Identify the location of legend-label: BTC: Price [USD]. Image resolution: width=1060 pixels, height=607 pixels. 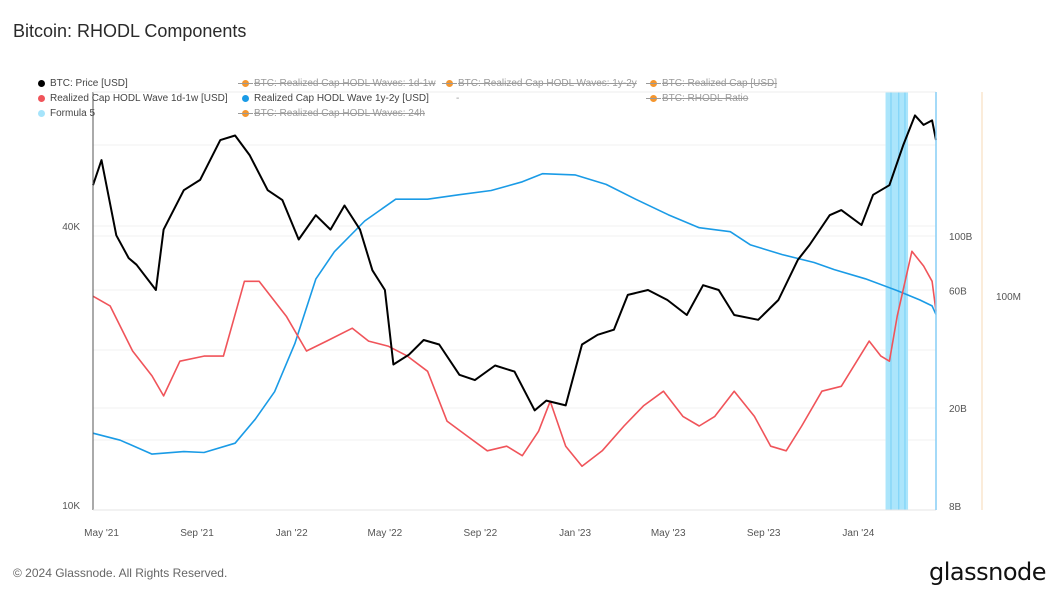
(89, 83).